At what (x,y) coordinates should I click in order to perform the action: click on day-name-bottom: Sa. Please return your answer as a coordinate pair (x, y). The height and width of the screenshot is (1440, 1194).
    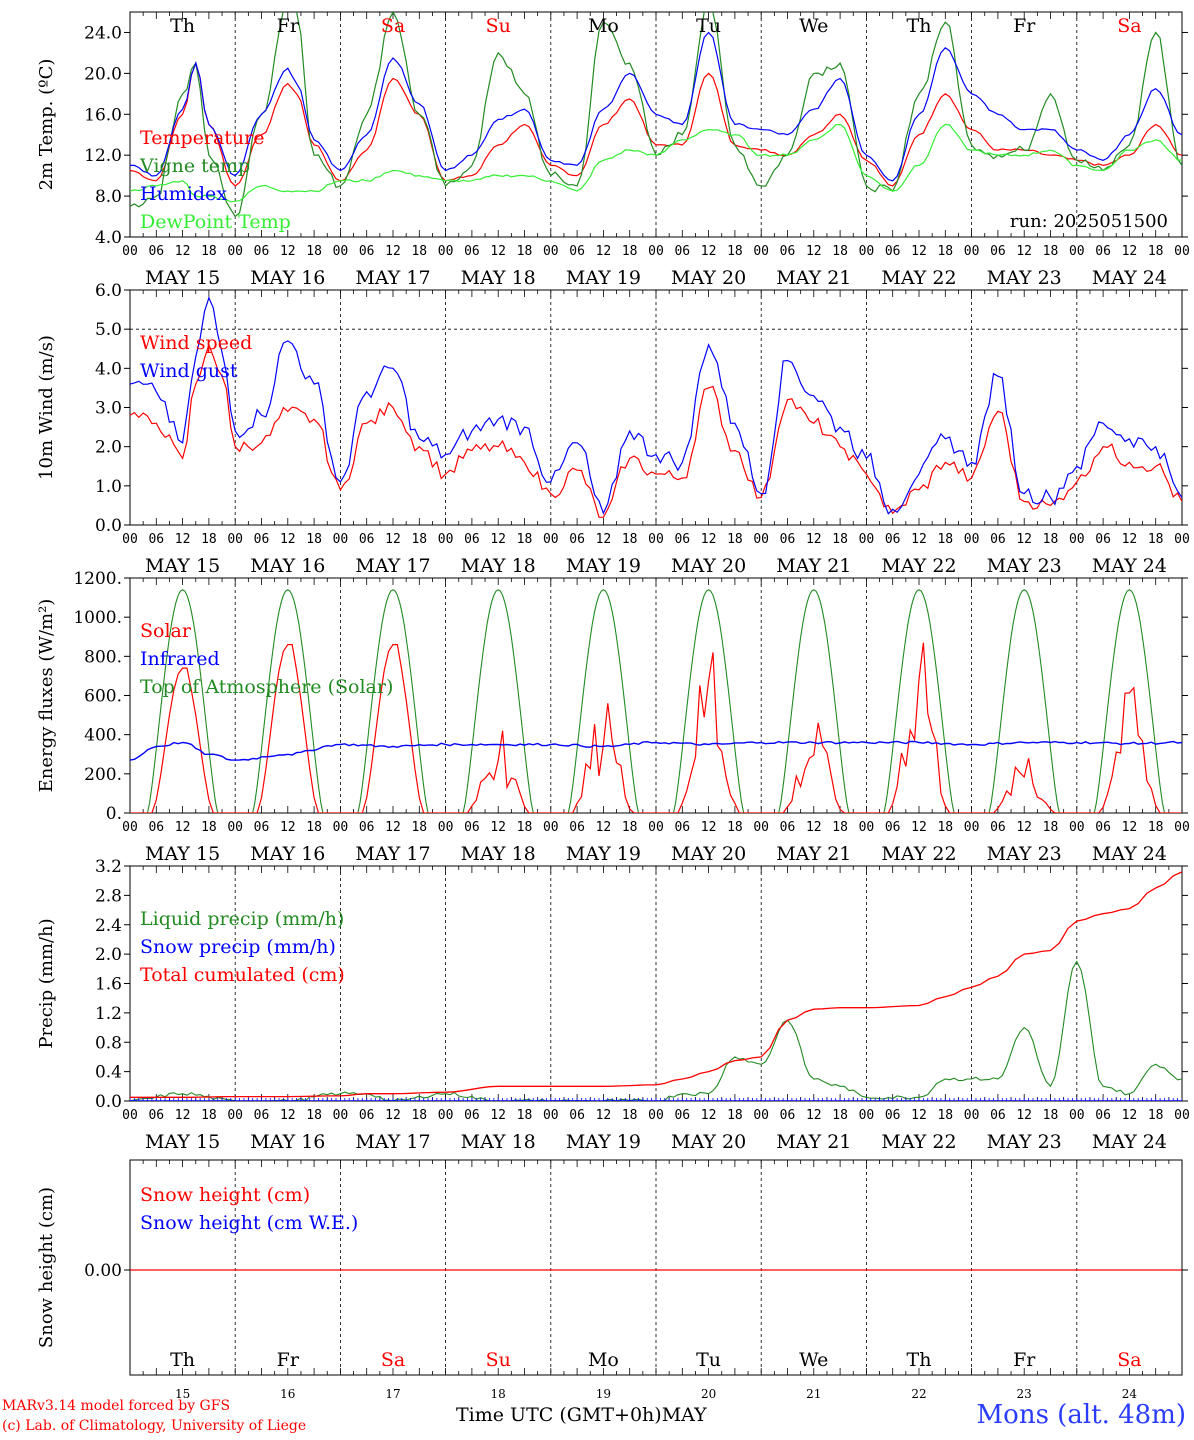
    Looking at the image, I should click on (393, 1360).